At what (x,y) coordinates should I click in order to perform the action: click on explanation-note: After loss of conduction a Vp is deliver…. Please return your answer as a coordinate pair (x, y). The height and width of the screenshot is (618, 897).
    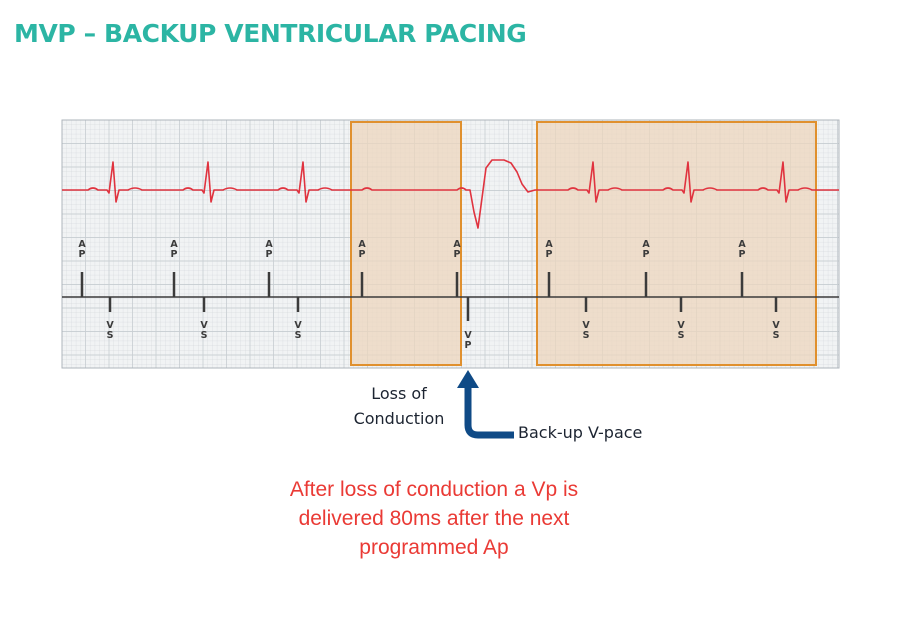
    Looking at the image, I should click on (434, 518).